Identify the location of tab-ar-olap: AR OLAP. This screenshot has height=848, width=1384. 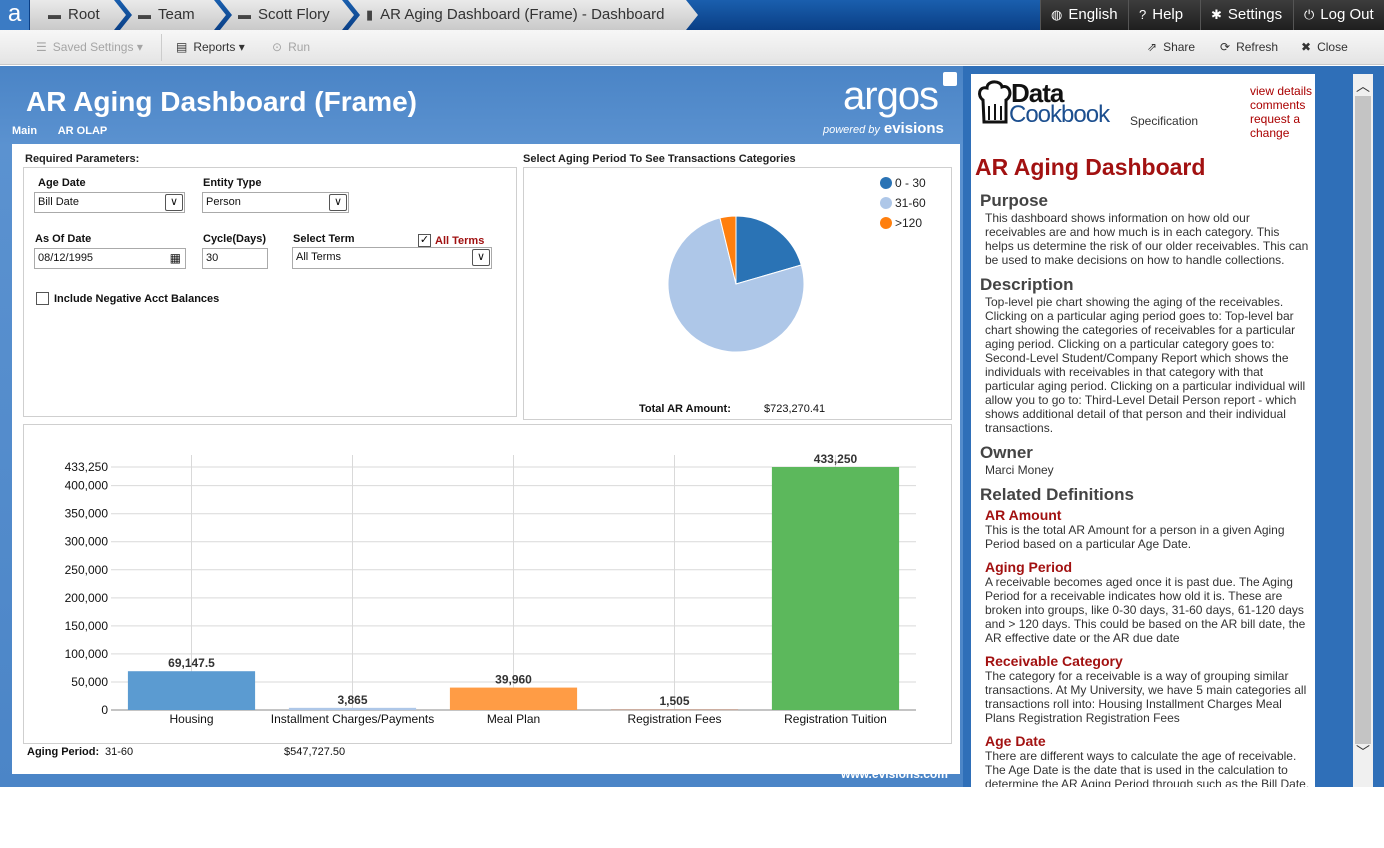
(82, 131).